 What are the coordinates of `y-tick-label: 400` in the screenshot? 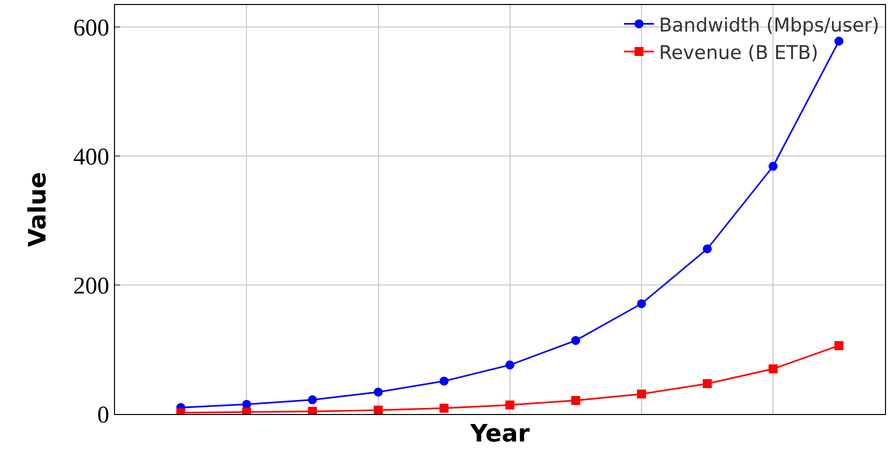 It's located at (91, 157).